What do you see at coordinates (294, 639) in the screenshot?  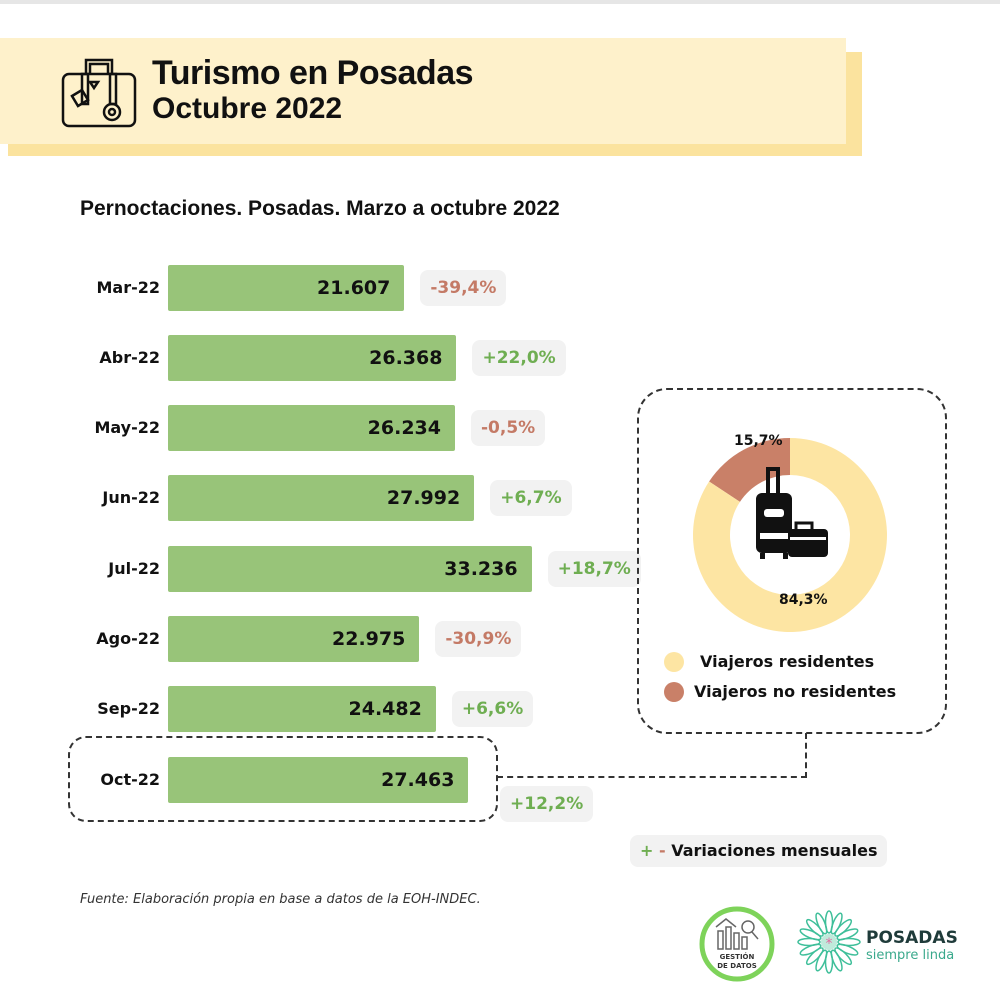 I see `bar-ago-22: 22.975` at bounding box center [294, 639].